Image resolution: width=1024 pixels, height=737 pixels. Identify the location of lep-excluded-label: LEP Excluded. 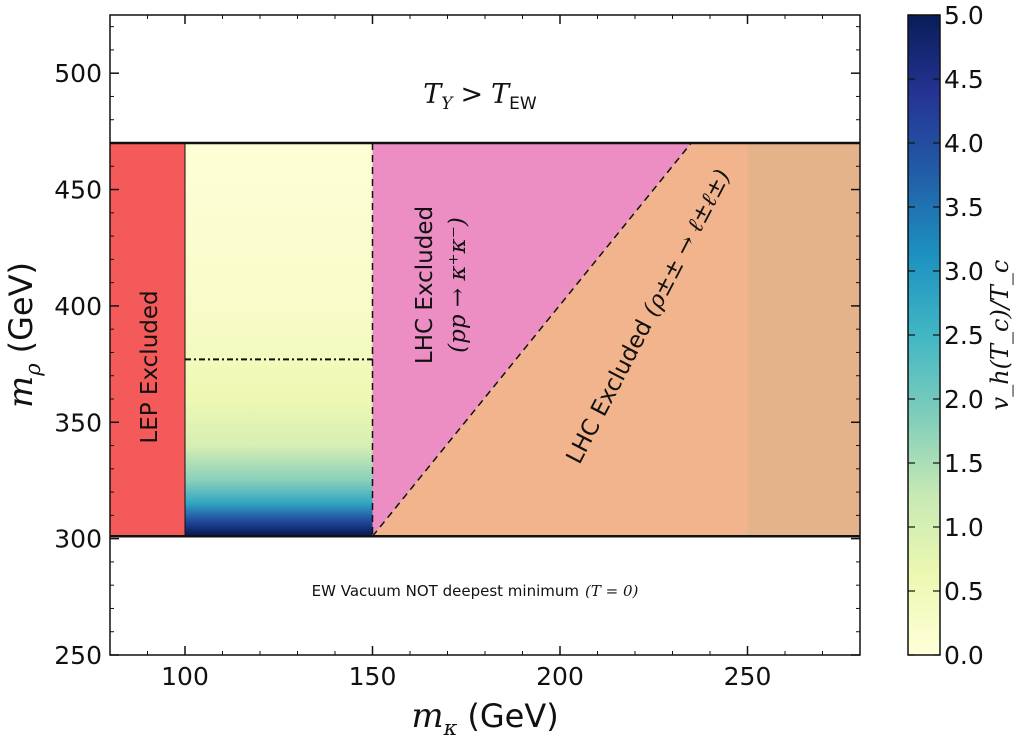
(150, 366).